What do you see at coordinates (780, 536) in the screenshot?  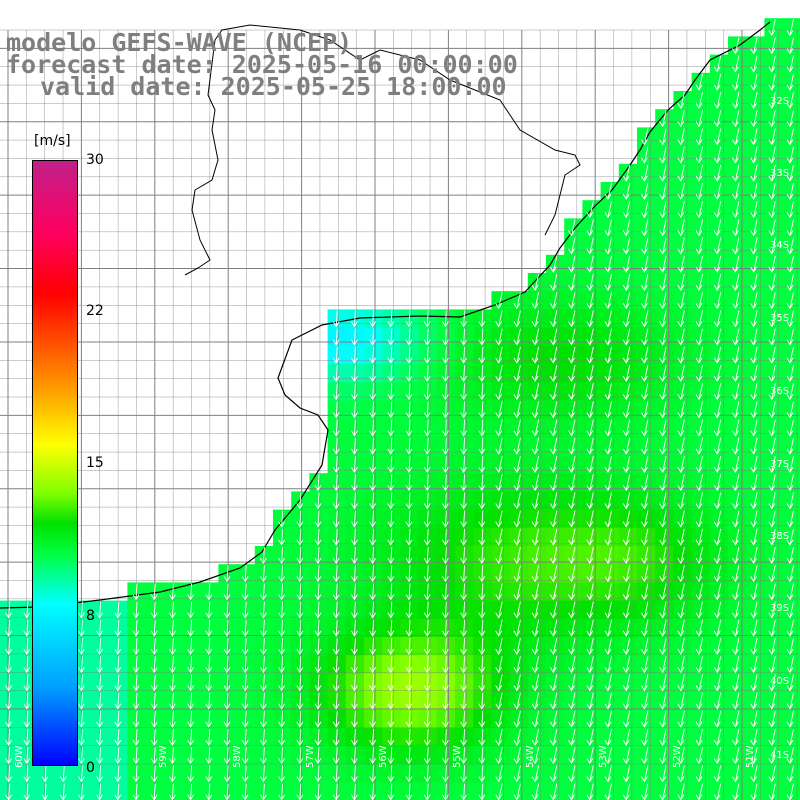 I see `lat-label-38s: 38S` at bounding box center [780, 536].